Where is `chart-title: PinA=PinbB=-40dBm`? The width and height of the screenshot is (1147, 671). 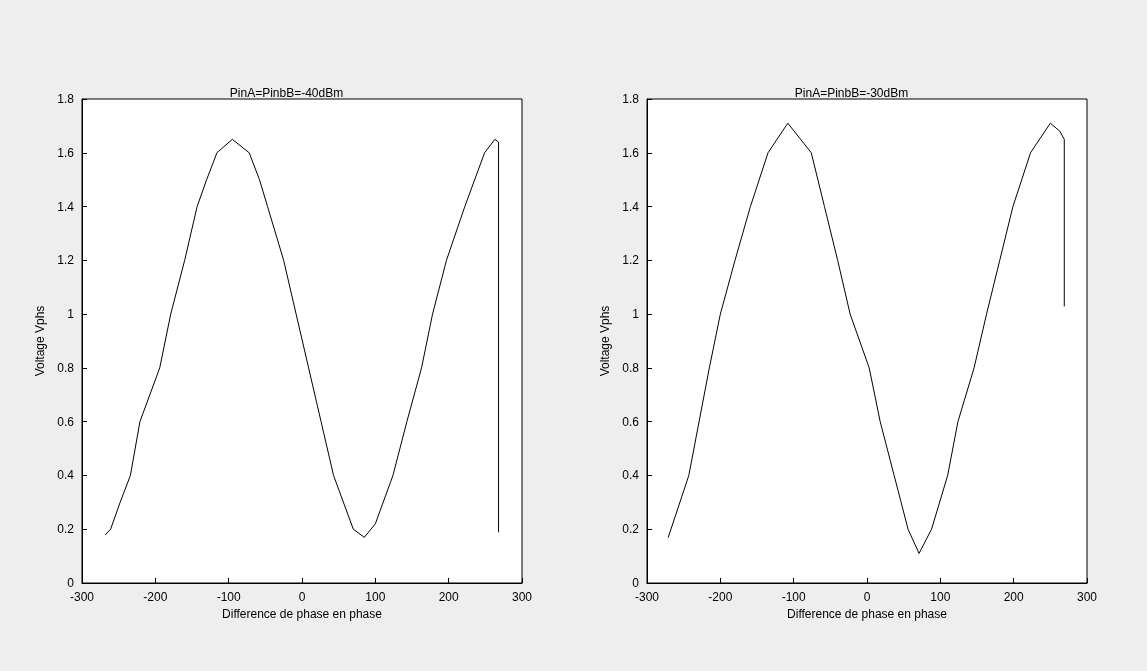 chart-title: PinA=PinbB=-40dBm is located at coordinates (286, 93).